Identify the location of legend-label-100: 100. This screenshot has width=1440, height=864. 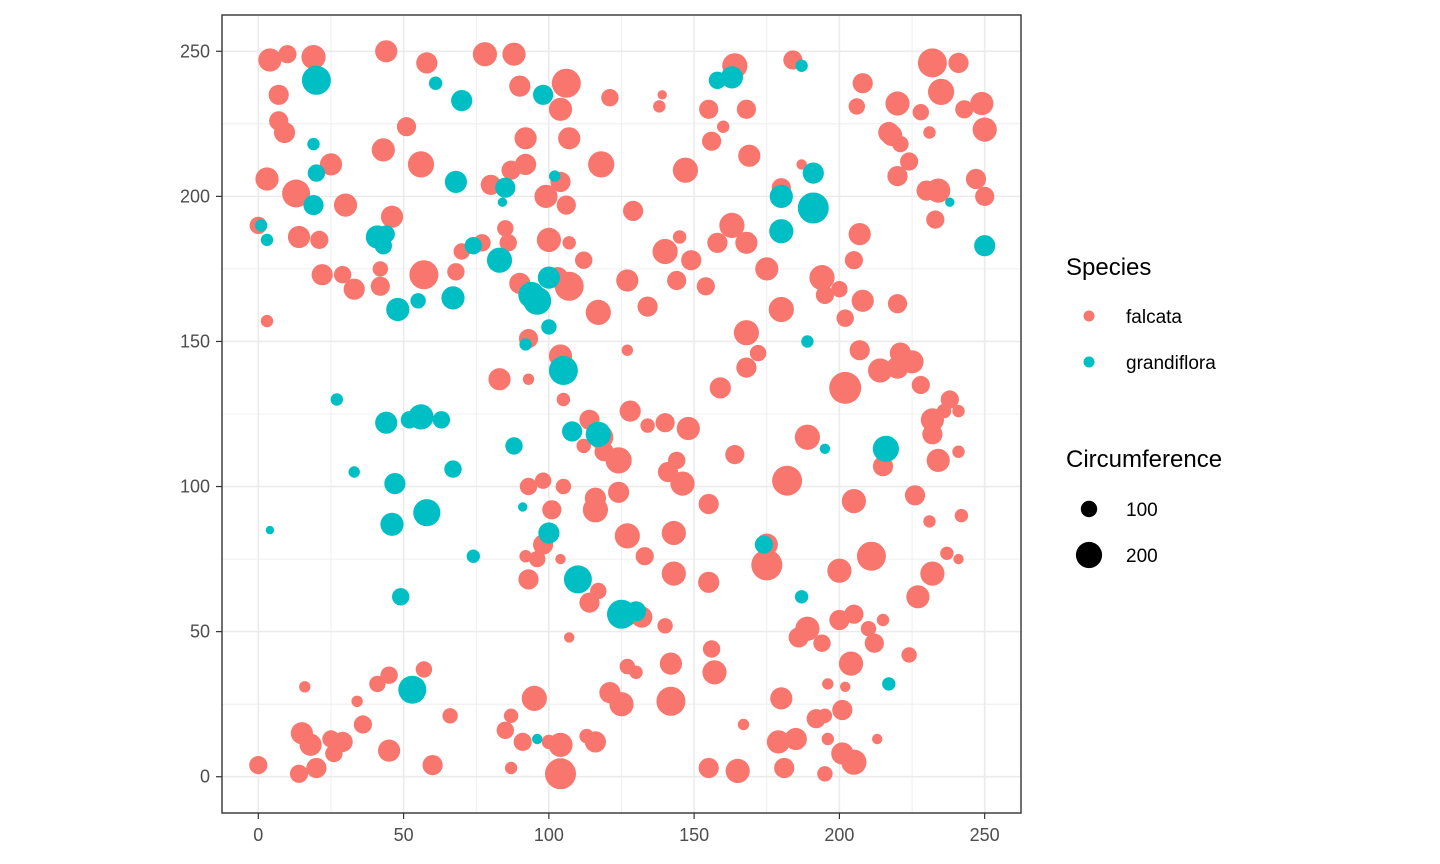
(1142, 510).